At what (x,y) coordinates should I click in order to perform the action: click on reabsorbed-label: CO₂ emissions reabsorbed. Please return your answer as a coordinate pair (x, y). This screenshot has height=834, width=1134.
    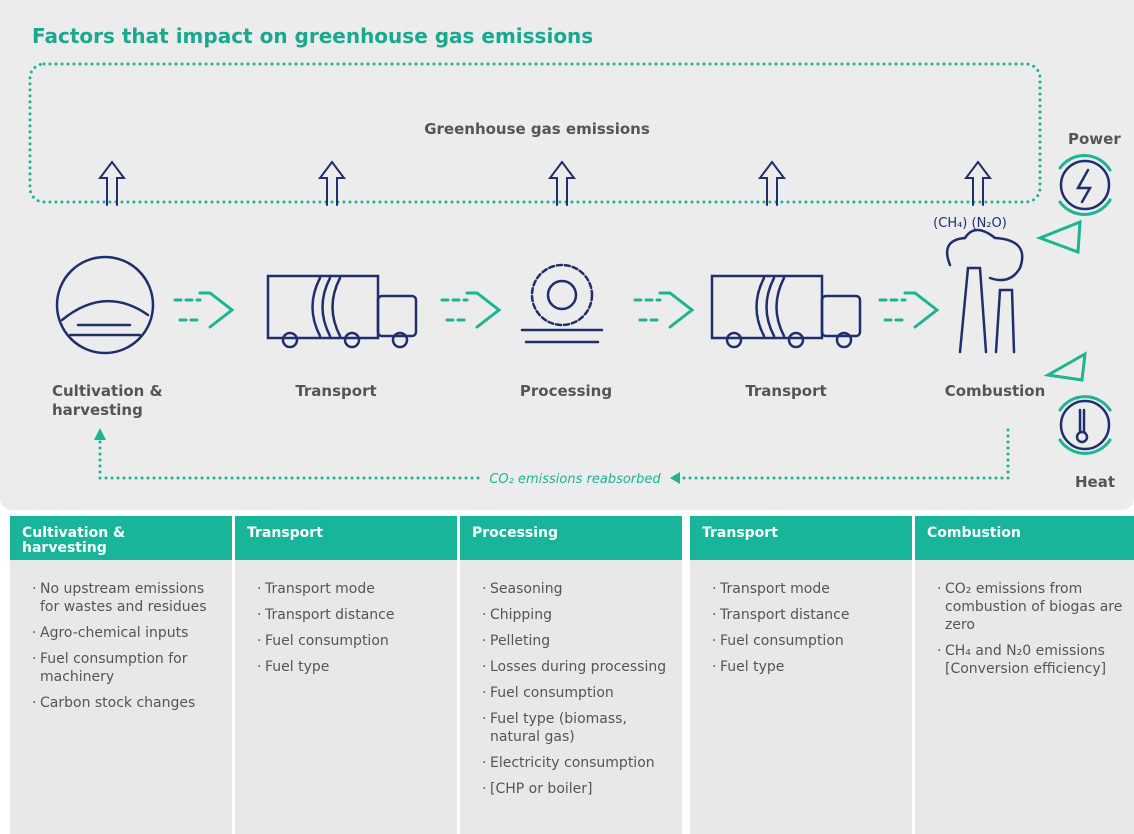
    Looking at the image, I should click on (575, 479).